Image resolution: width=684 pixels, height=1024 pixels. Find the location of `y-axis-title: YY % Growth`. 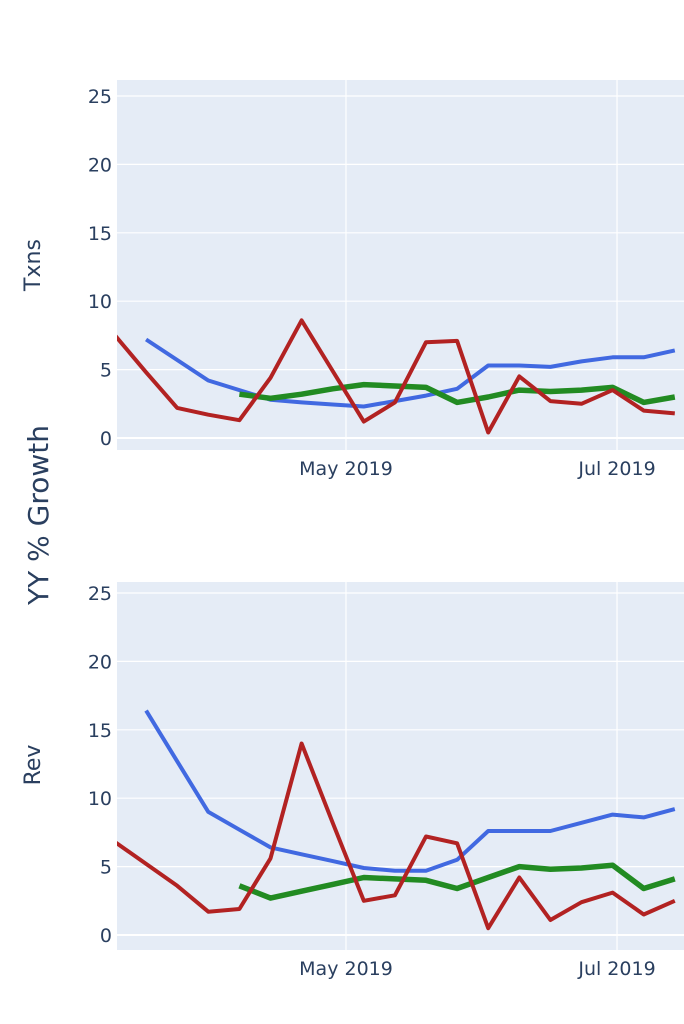

y-axis-title: YY % Growth is located at coordinates (38, 515).